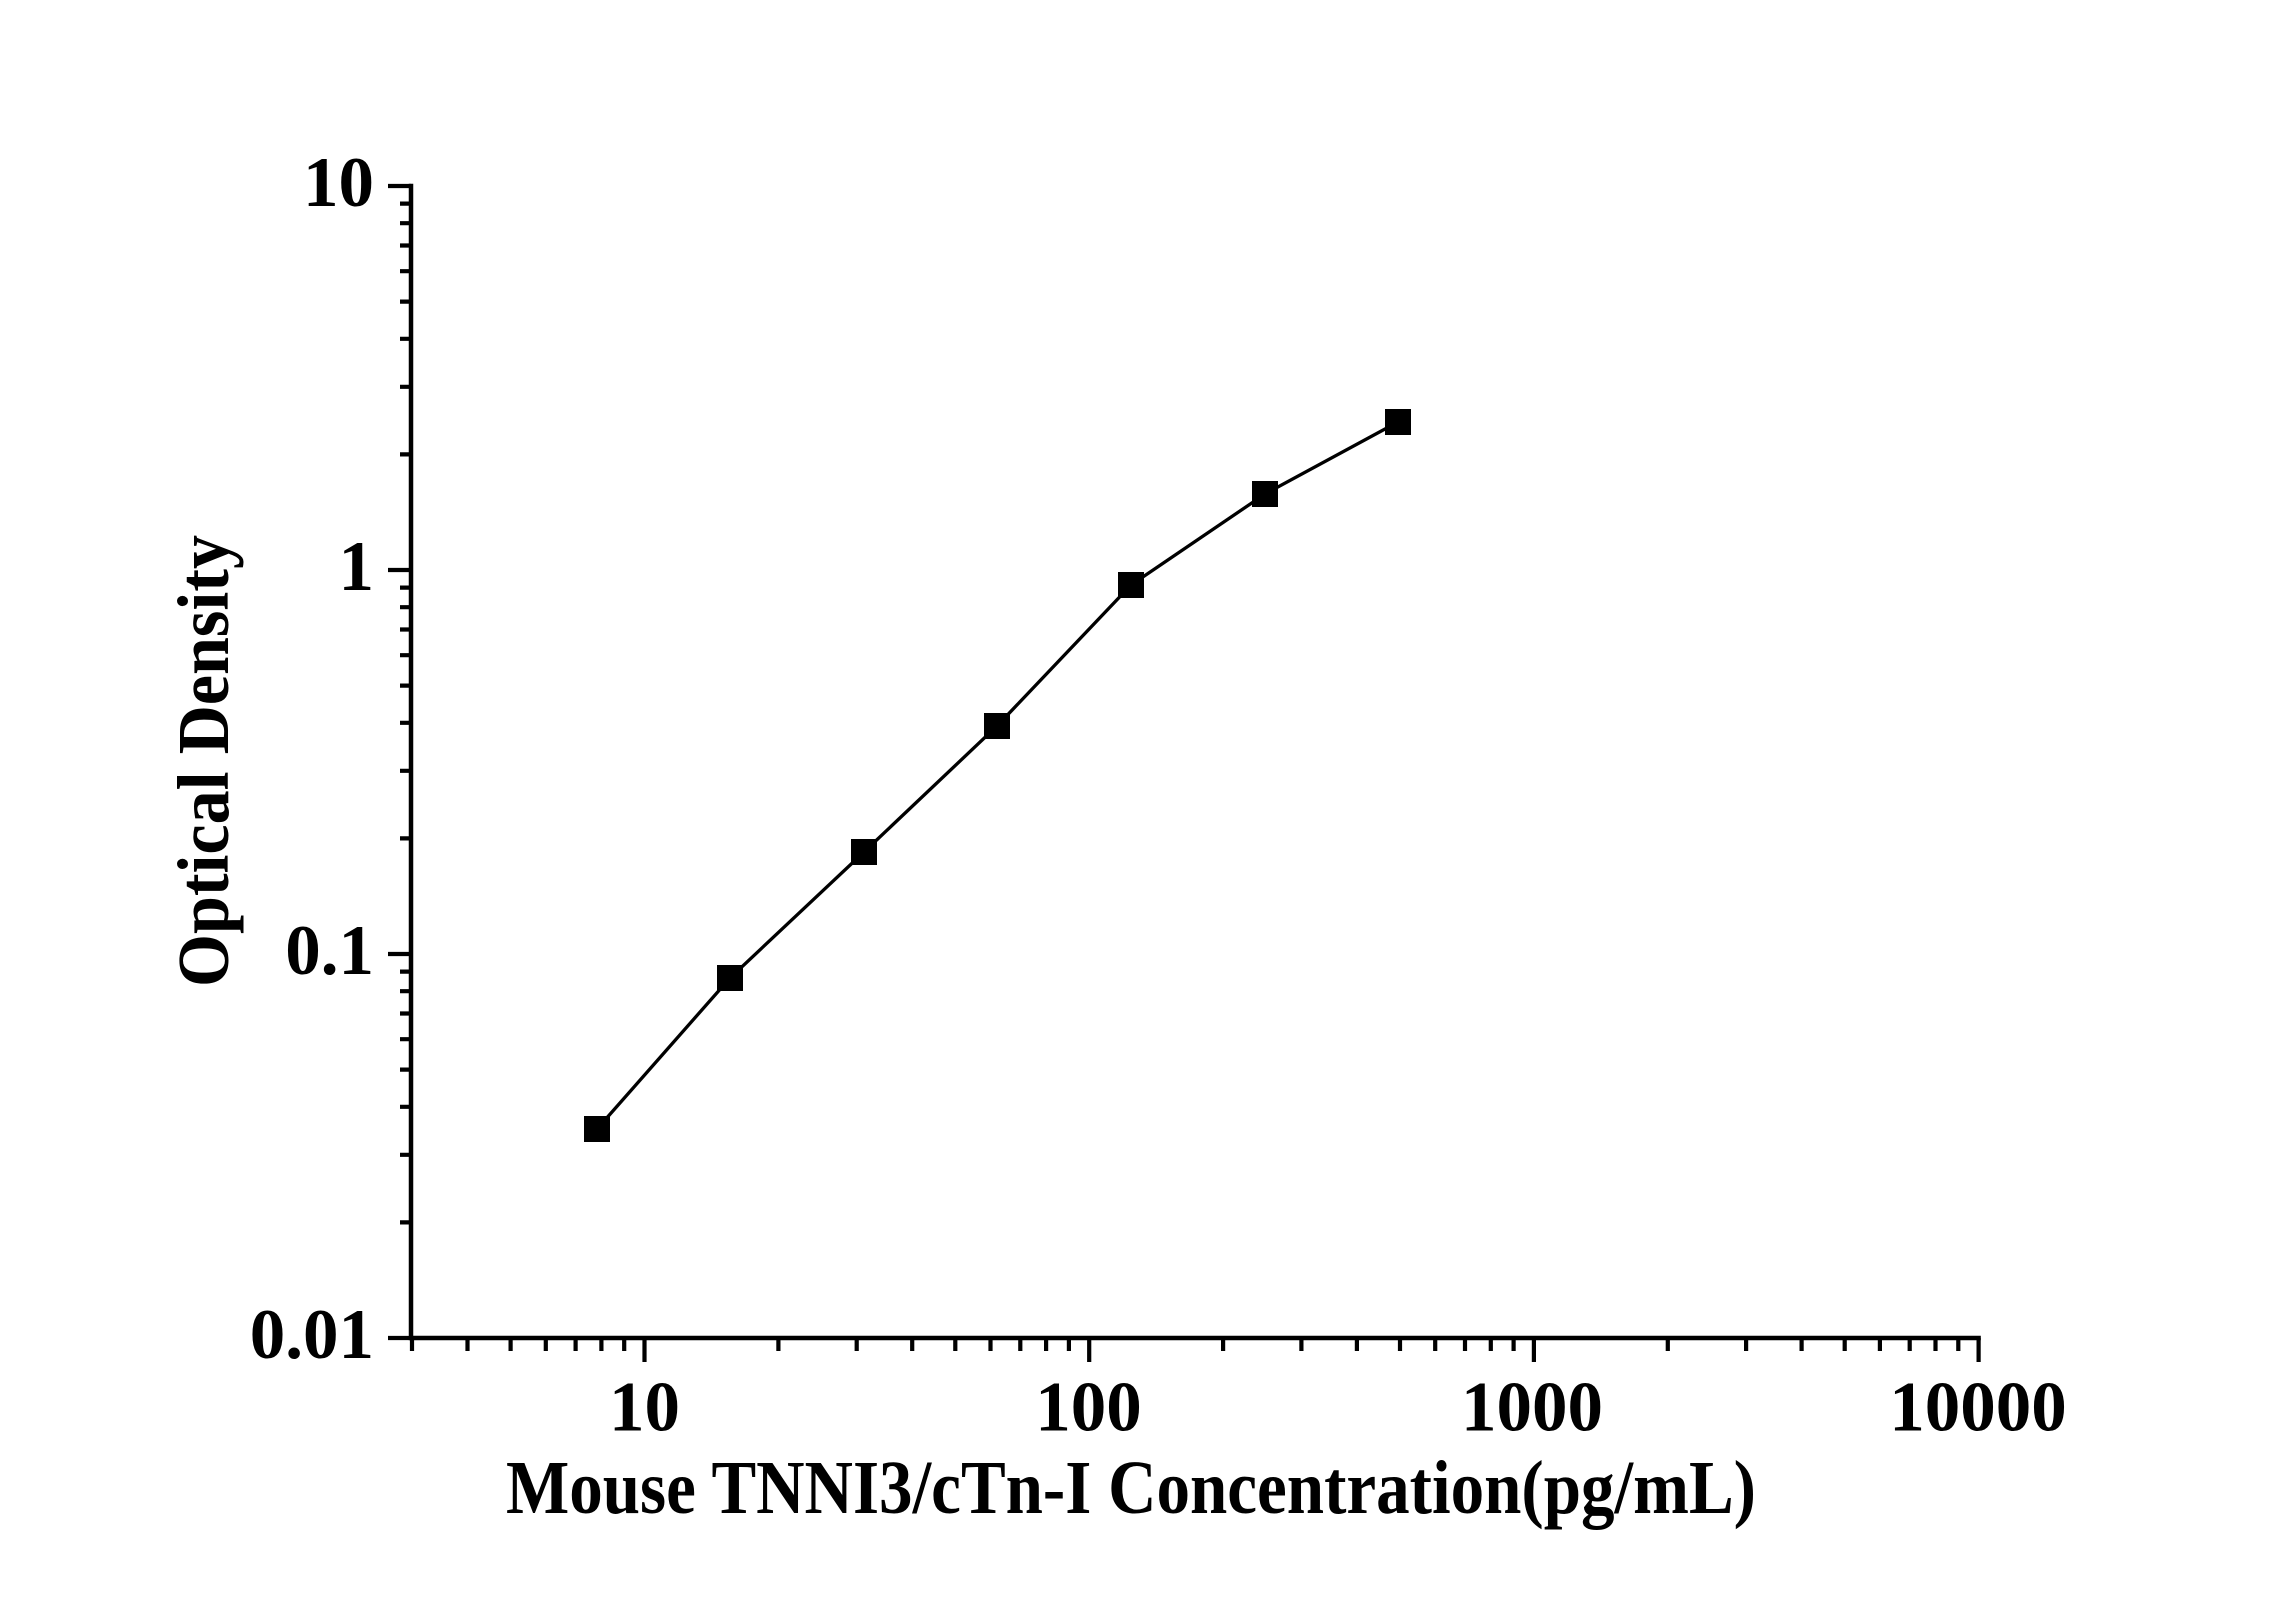  Describe the element at coordinates (203, 761) in the screenshot. I see `svg-text: Optical Density` at that location.